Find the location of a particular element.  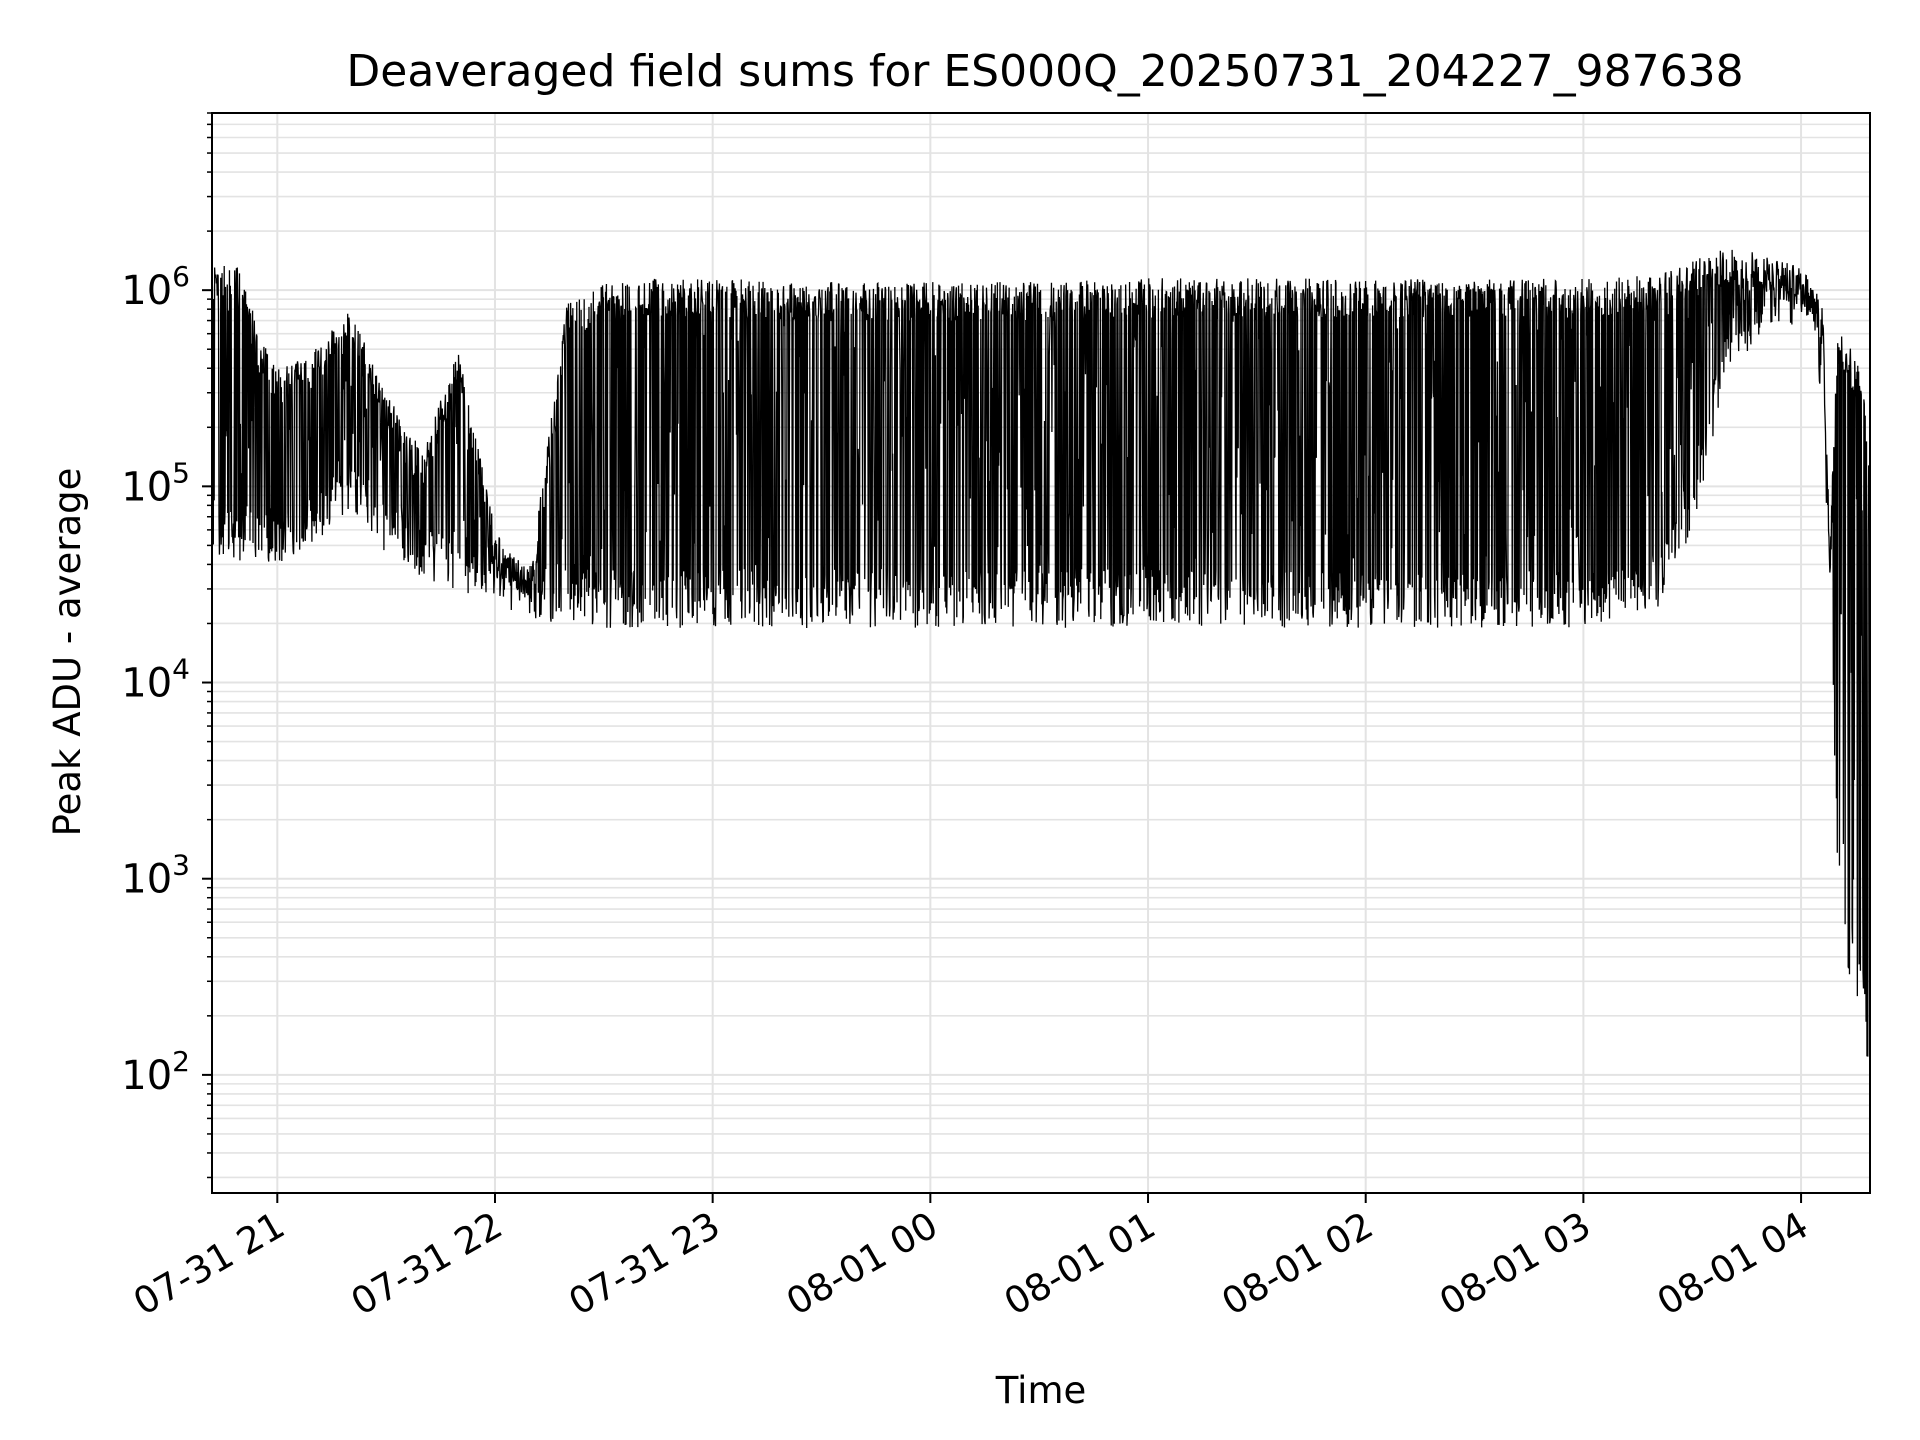

y-tick-label: 10⁴ is located at coordinates (155, 680).